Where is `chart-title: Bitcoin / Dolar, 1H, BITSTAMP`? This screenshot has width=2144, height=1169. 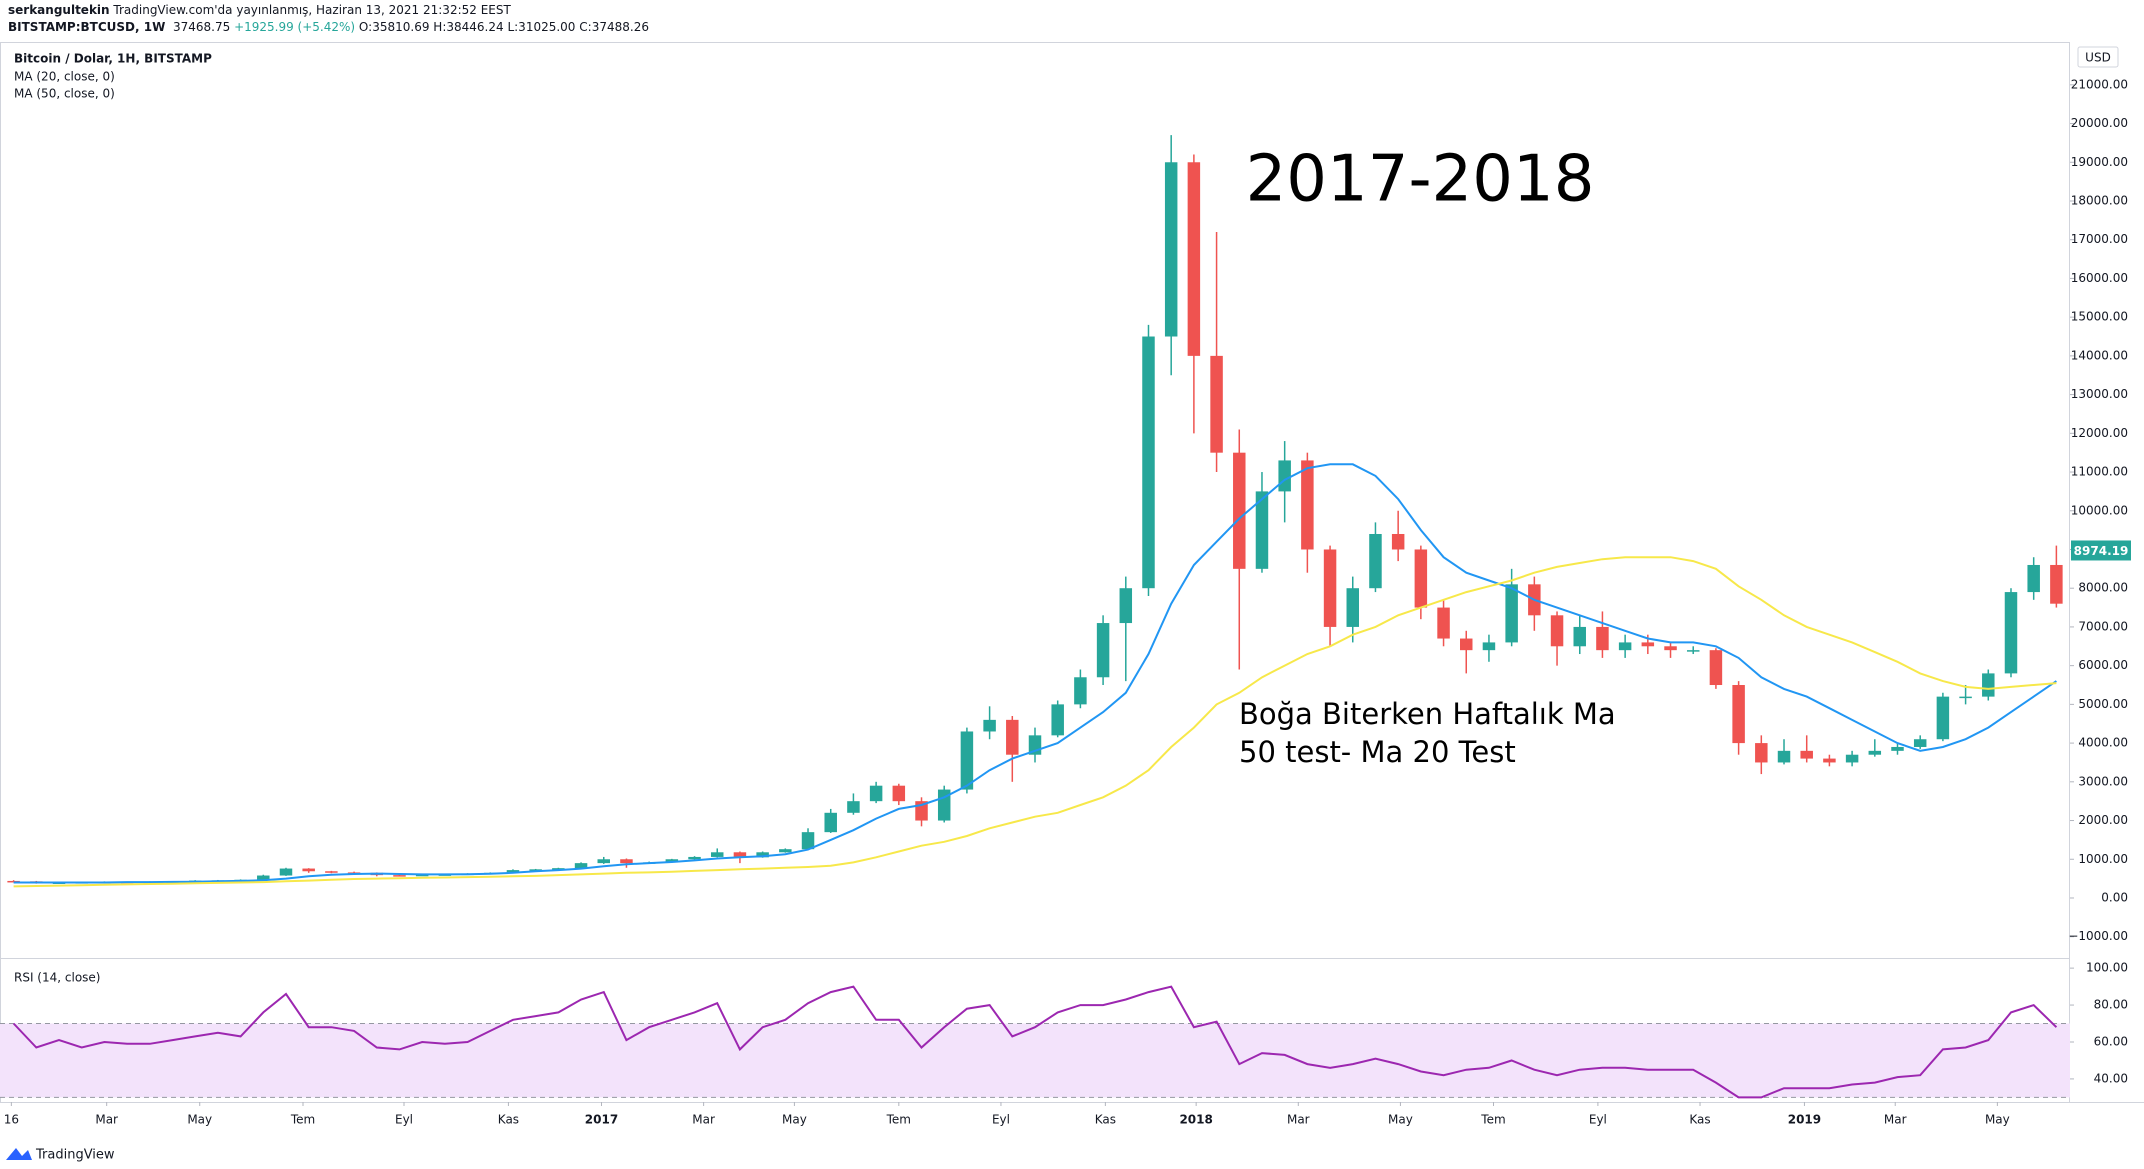
chart-title: Bitcoin / Dolar, 1H, BITSTAMP is located at coordinates (113, 59).